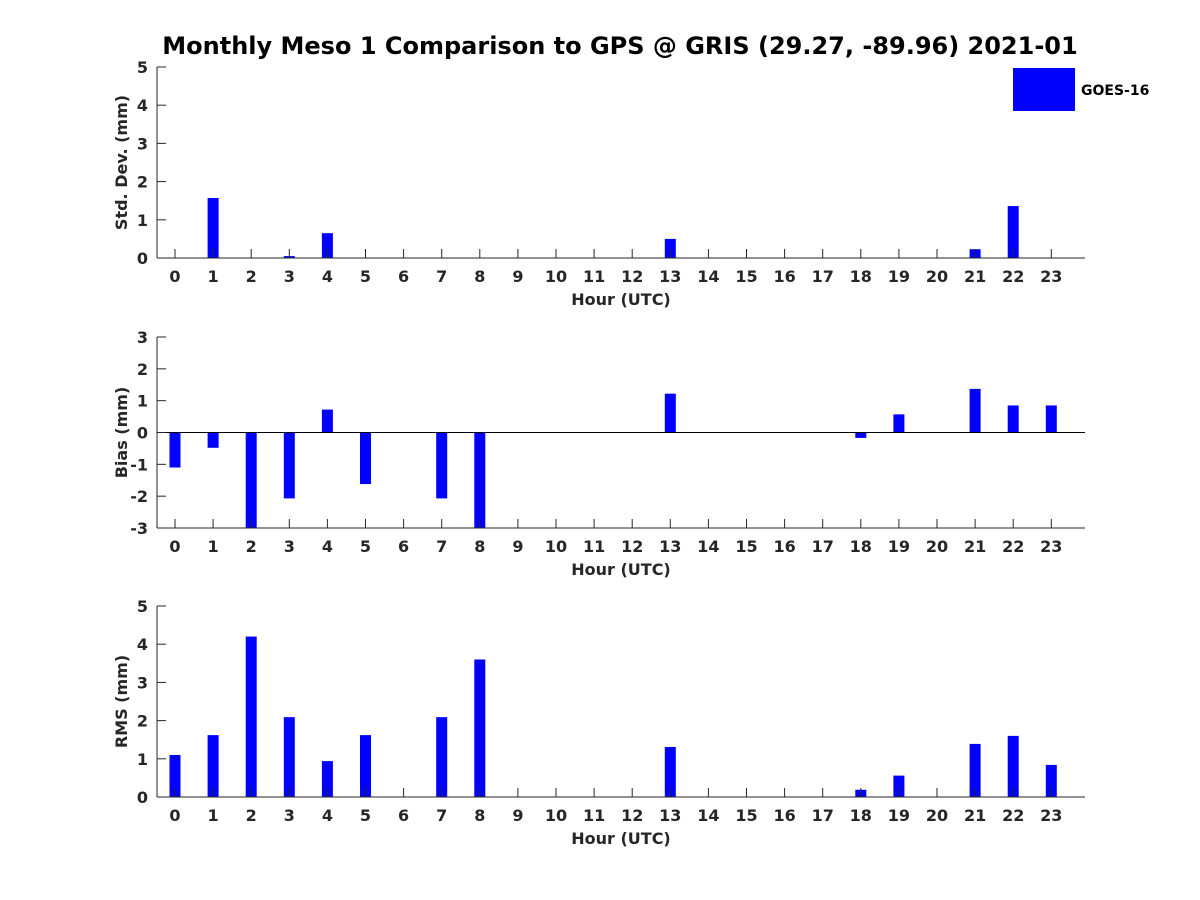 The width and height of the screenshot is (1200, 900). What do you see at coordinates (784, 546) in the screenshot?
I see `bias-x-tick-label: 16` at bounding box center [784, 546].